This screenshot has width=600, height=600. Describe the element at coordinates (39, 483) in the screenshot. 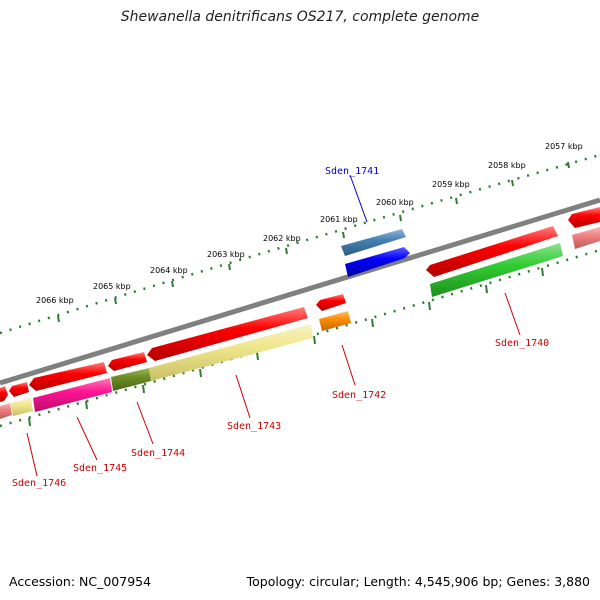

I see `gene-label-sden-1746: Sden_1746` at that location.